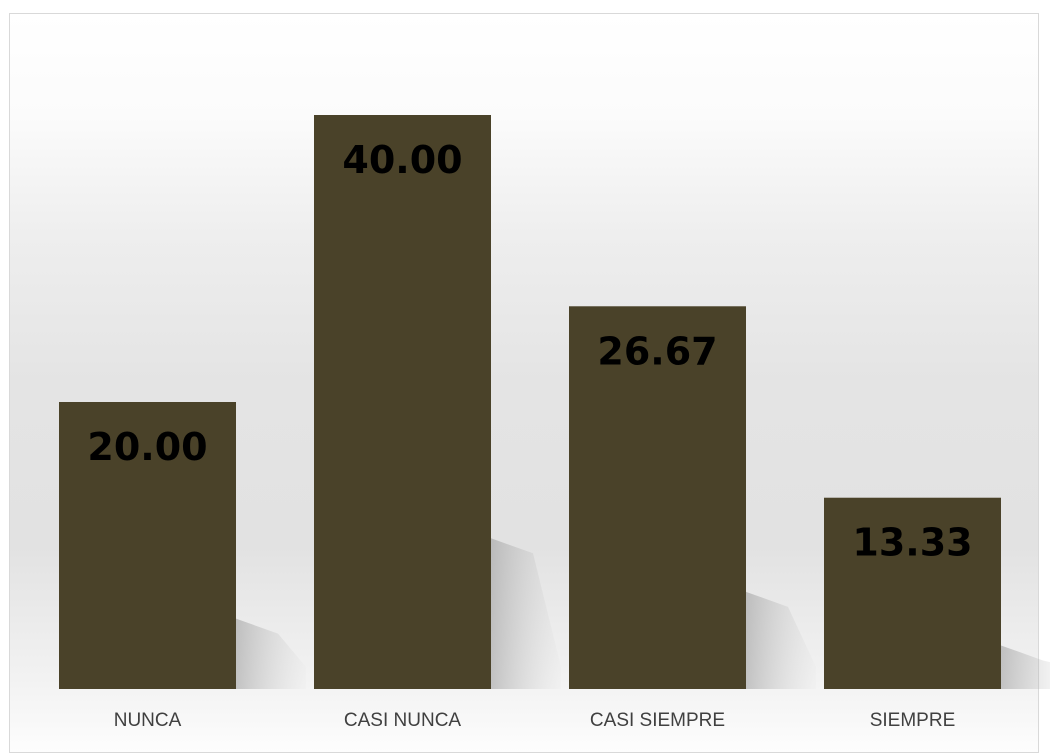 This screenshot has width=1050, height=753. I want to click on category-labels: NUNCA CASI NUNCA CASI SIEMPRE SIEMPRE, so click(535, 720).